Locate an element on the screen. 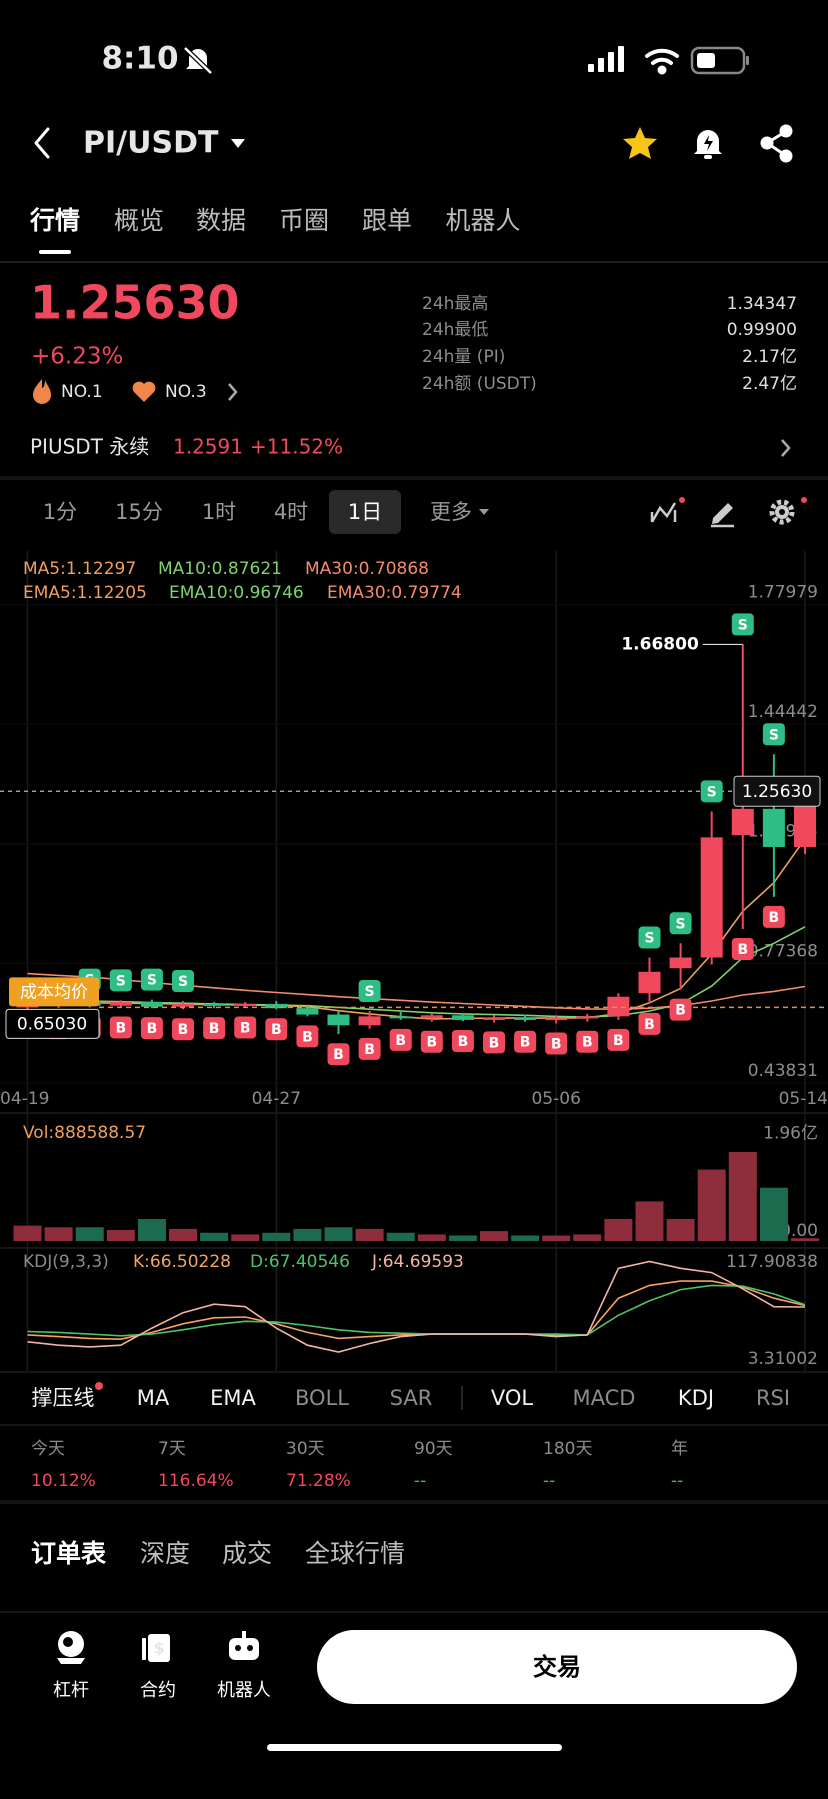 This screenshot has width=828, height=1799. perpetual-name: PIUSDT 永续 is located at coordinates (89, 447).